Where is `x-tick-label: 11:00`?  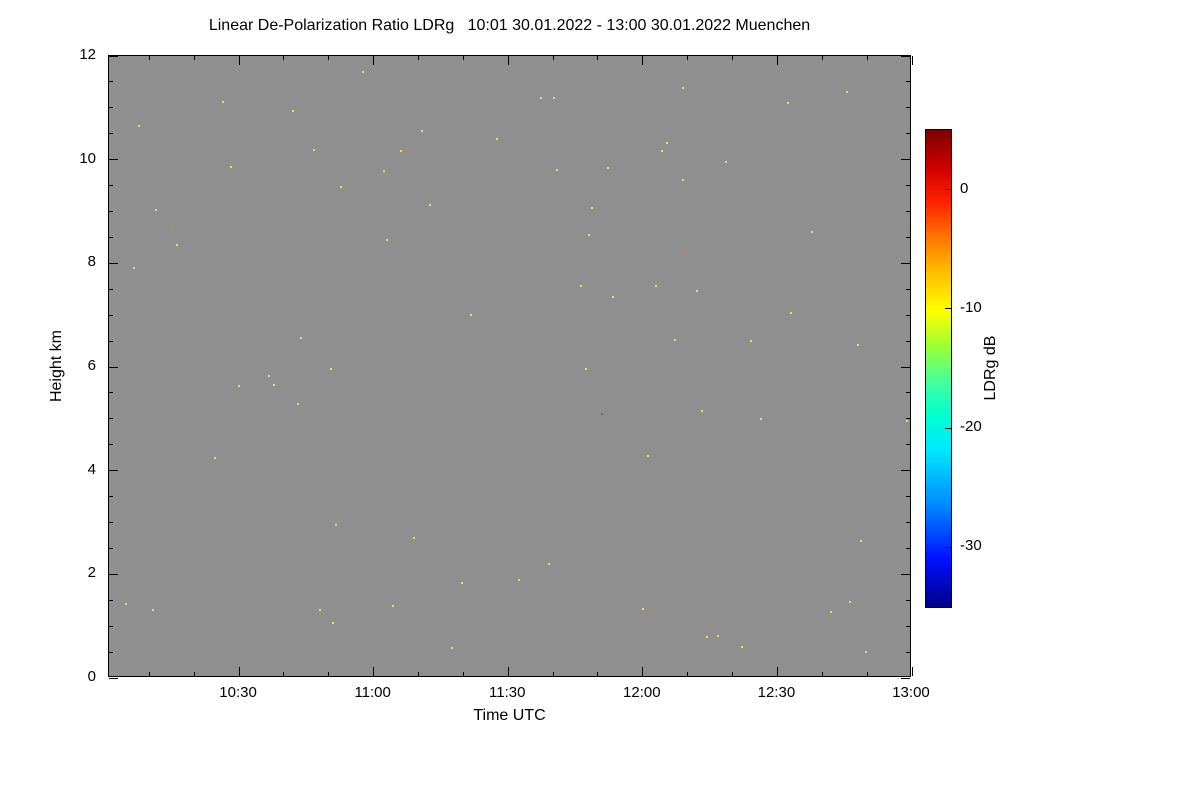 x-tick-label: 11:00 is located at coordinates (372, 692).